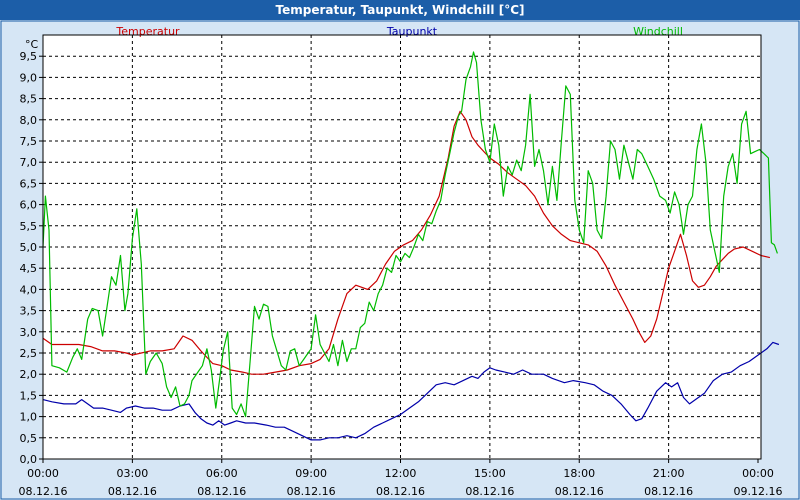 This screenshot has width=800, height=500. What do you see at coordinates (669, 473) in the screenshot?
I see `x-tick-time: 21:00` at bounding box center [669, 473].